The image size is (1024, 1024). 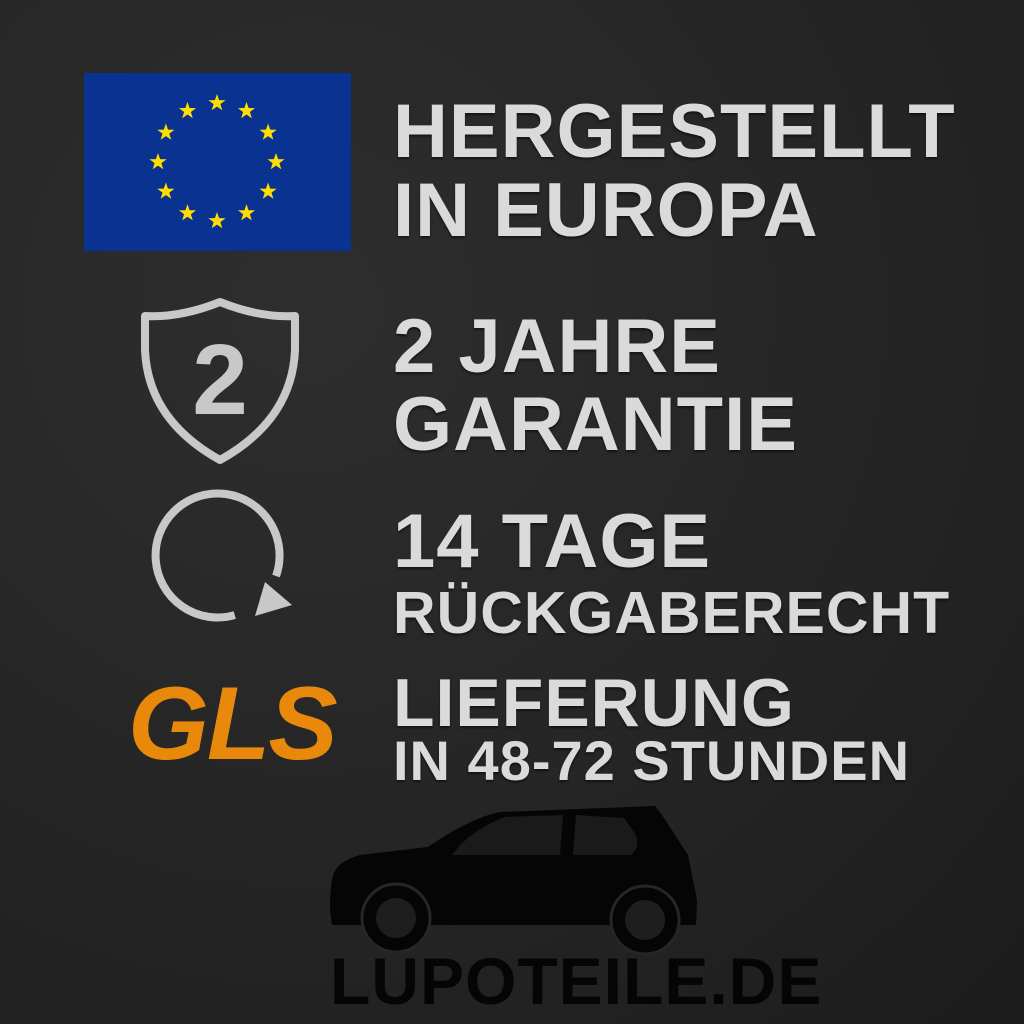 What do you see at coordinates (233, 724) in the screenshot?
I see `gls-logo: GLS` at bounding box center [233, 724].